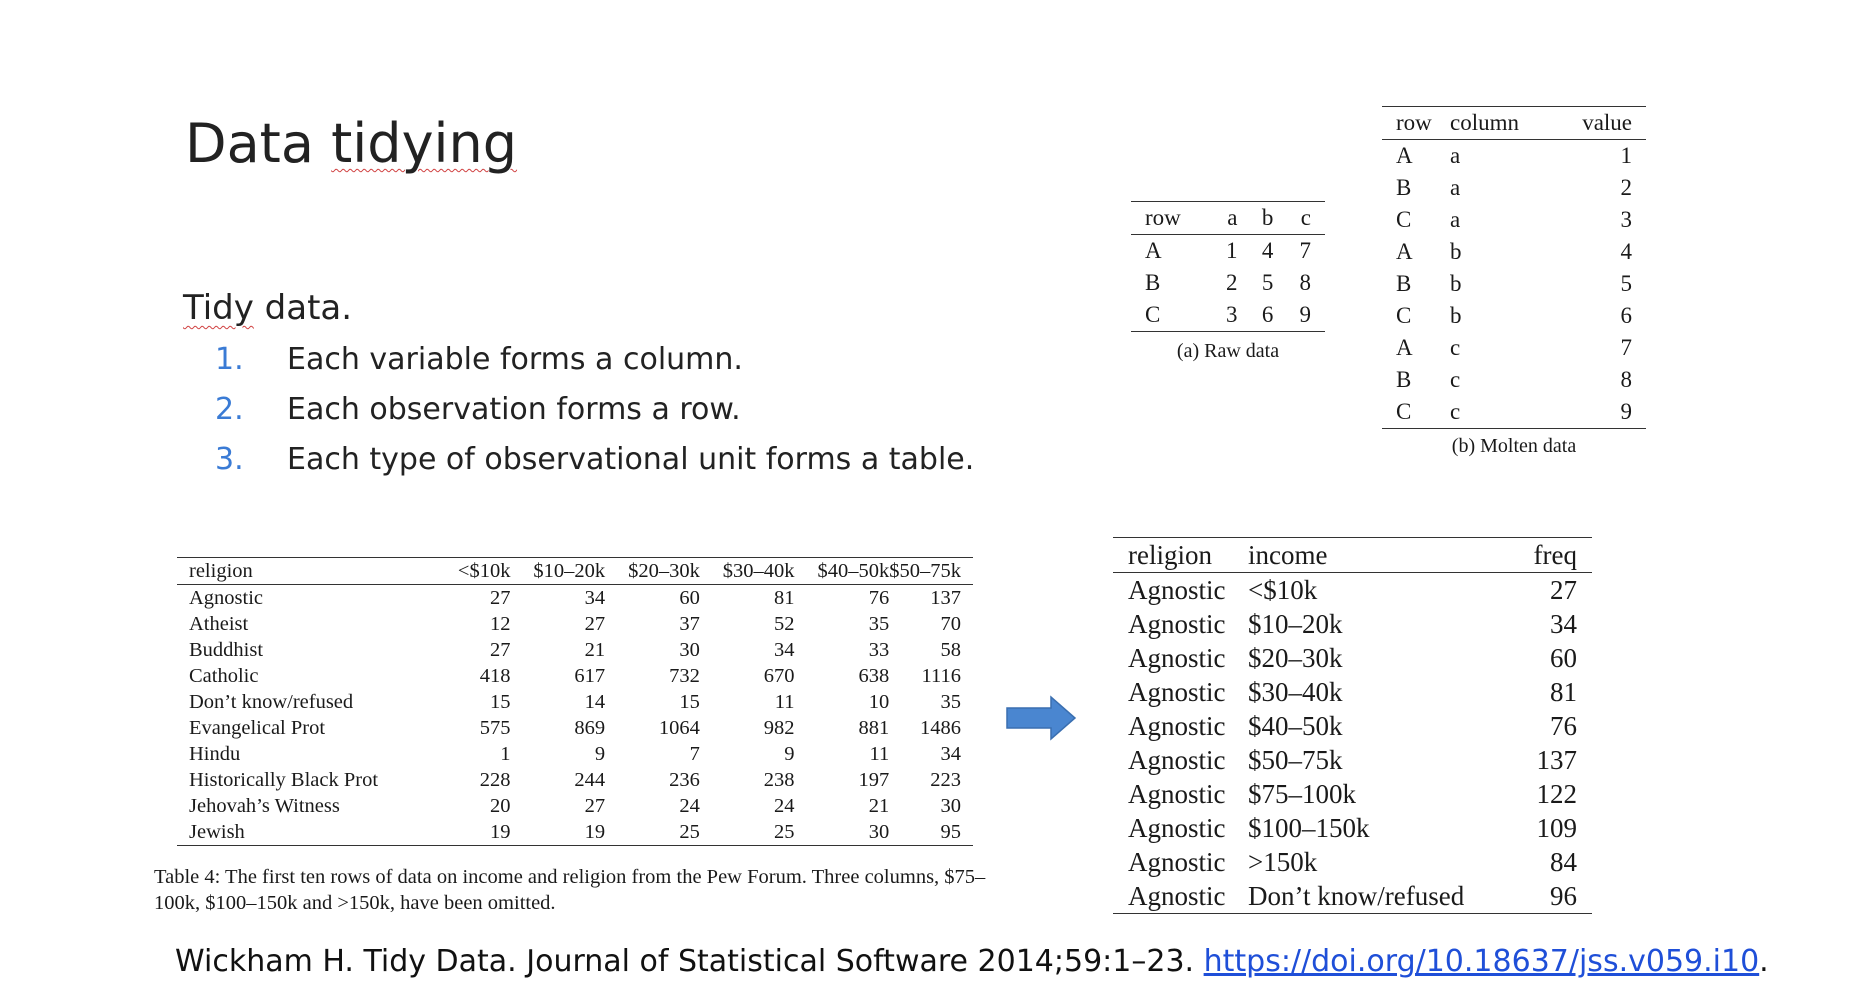  What do you see at coordinates (779, 780) in the screenshot?
I see `pew-cell: 238` at bounding box center [779, 780].